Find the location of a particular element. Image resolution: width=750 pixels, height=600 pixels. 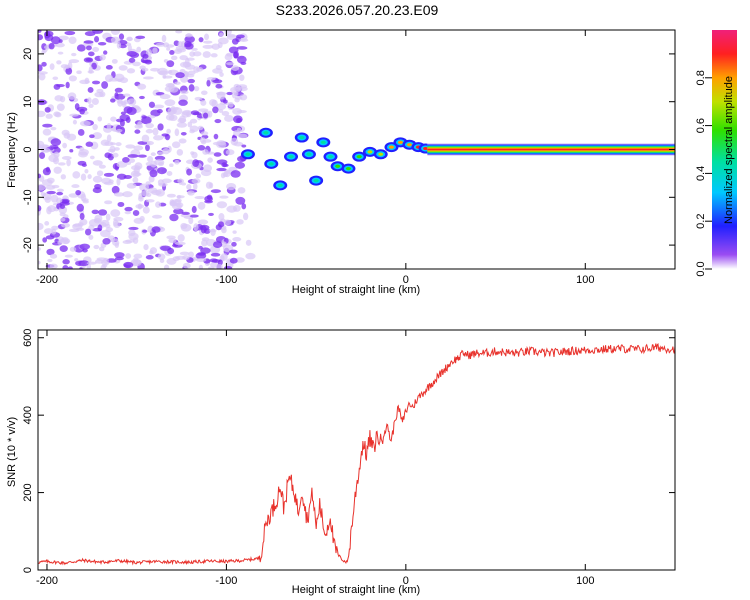

colorbar-label: Normalized spectral amplitude is located at coordinates (729, 150).